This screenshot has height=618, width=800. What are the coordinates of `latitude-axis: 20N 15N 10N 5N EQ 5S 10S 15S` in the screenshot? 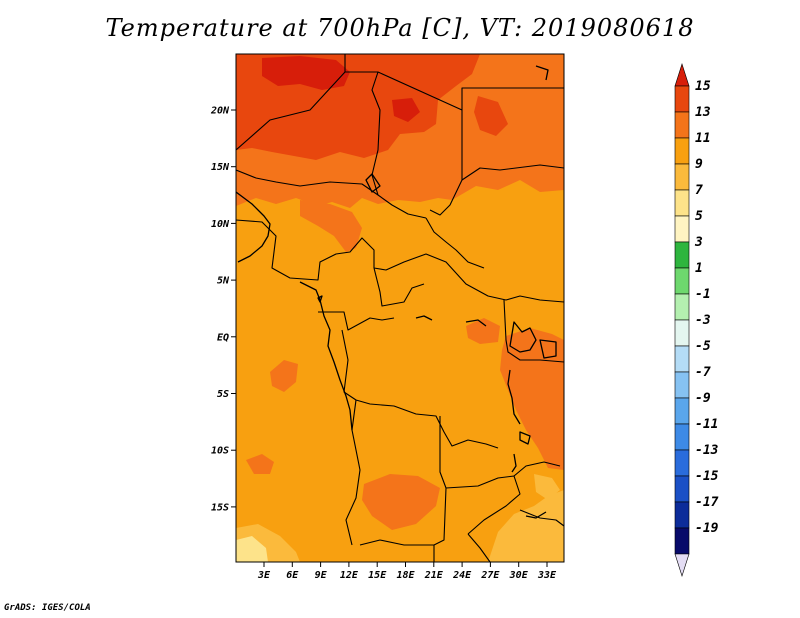 It's located at (223, 309).